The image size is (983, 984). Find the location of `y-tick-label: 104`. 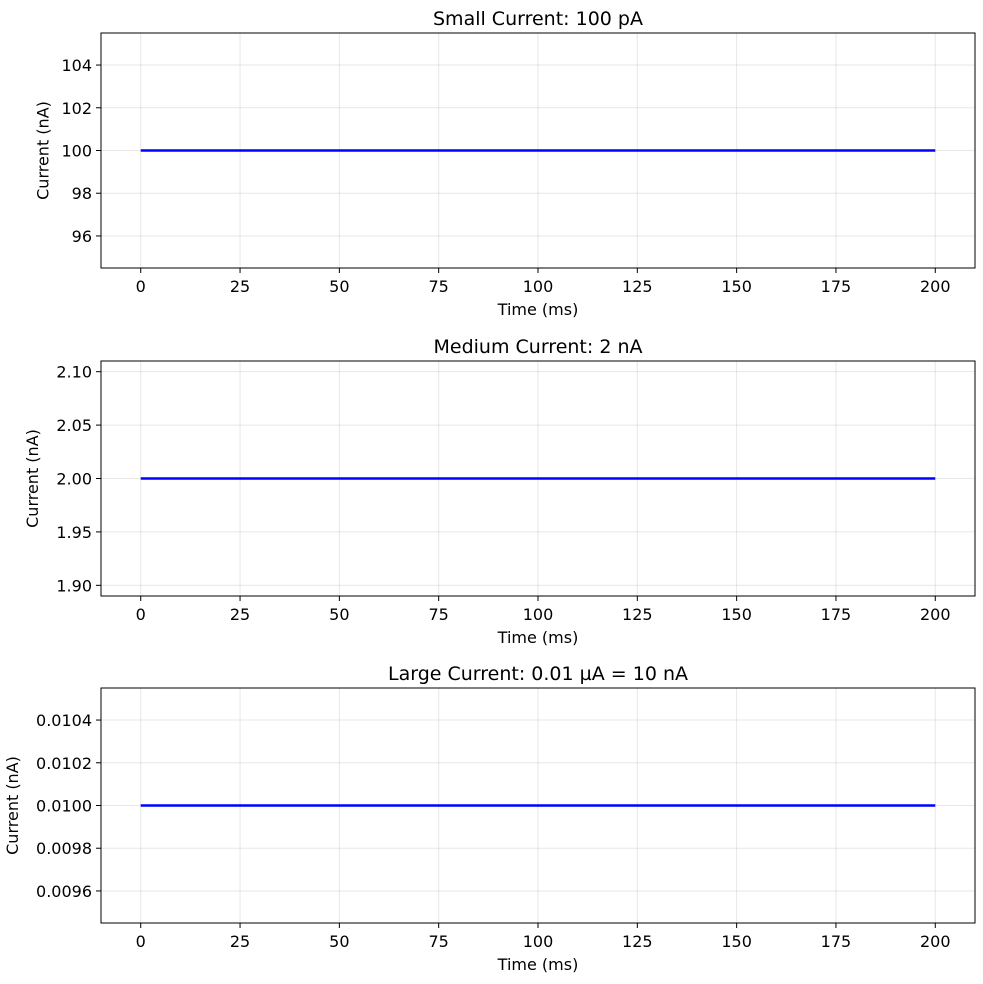

y-tick-label: 104 is located at coordinates (76, 65).